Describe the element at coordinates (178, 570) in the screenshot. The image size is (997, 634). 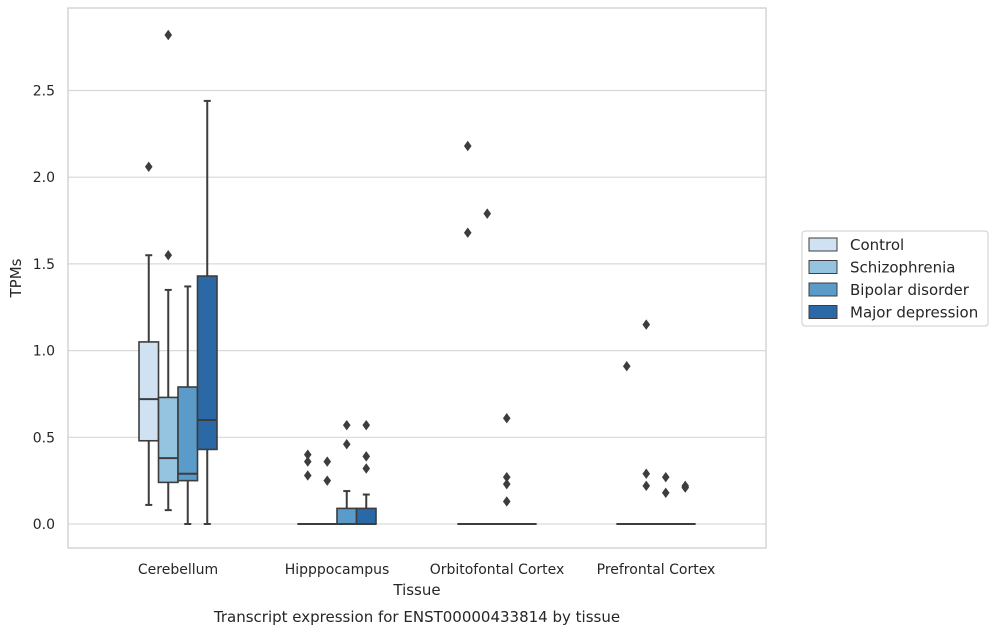
I see `x-tick-label: Cerebellum` at that location.